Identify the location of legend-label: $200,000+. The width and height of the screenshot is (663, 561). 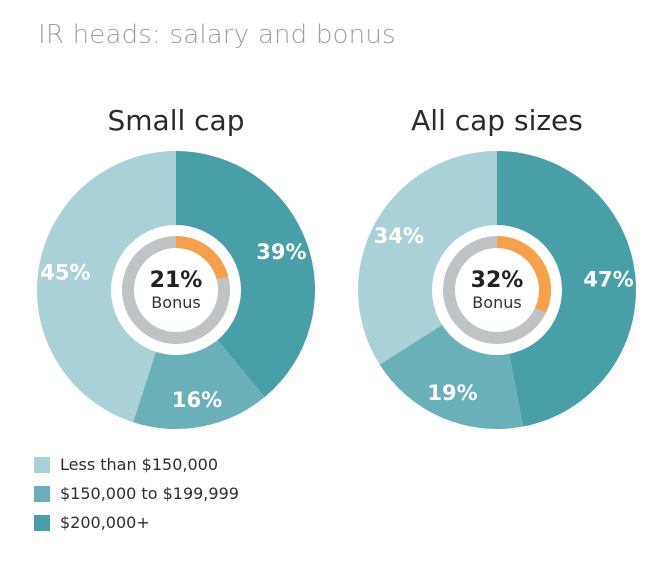
(105, 522).